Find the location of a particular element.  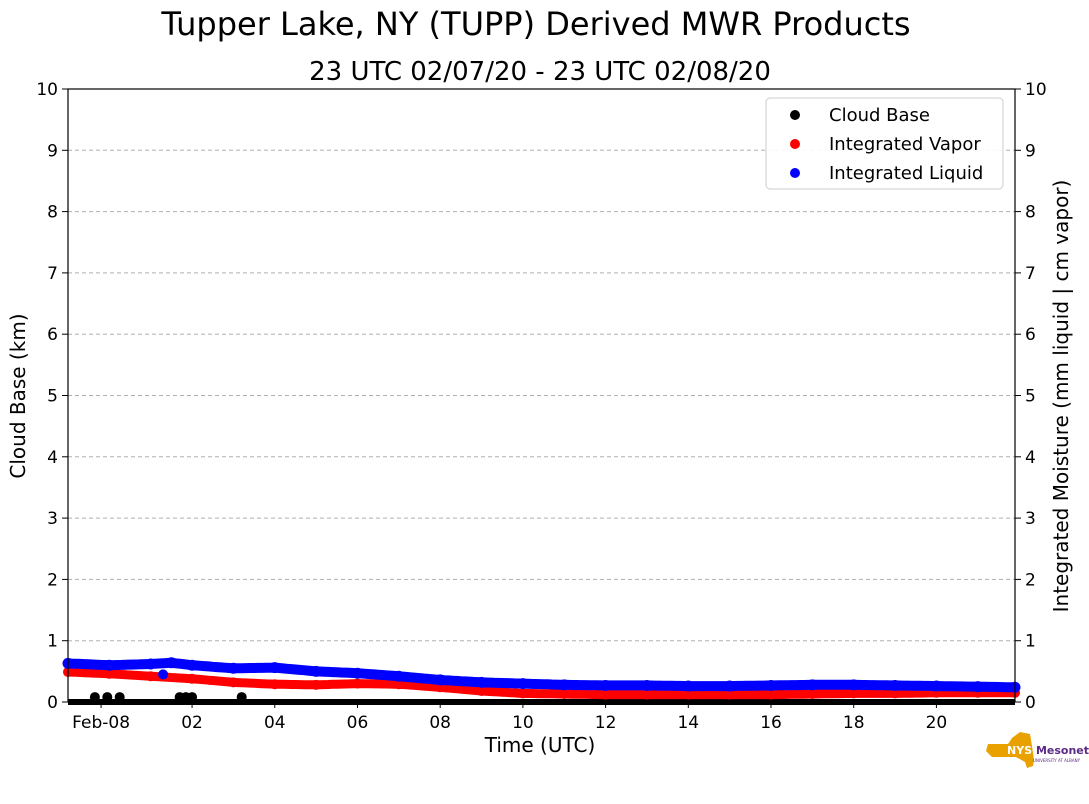

legend-label-integrated-liquid: Integrated Liquid is located at coordinates (906, 173).